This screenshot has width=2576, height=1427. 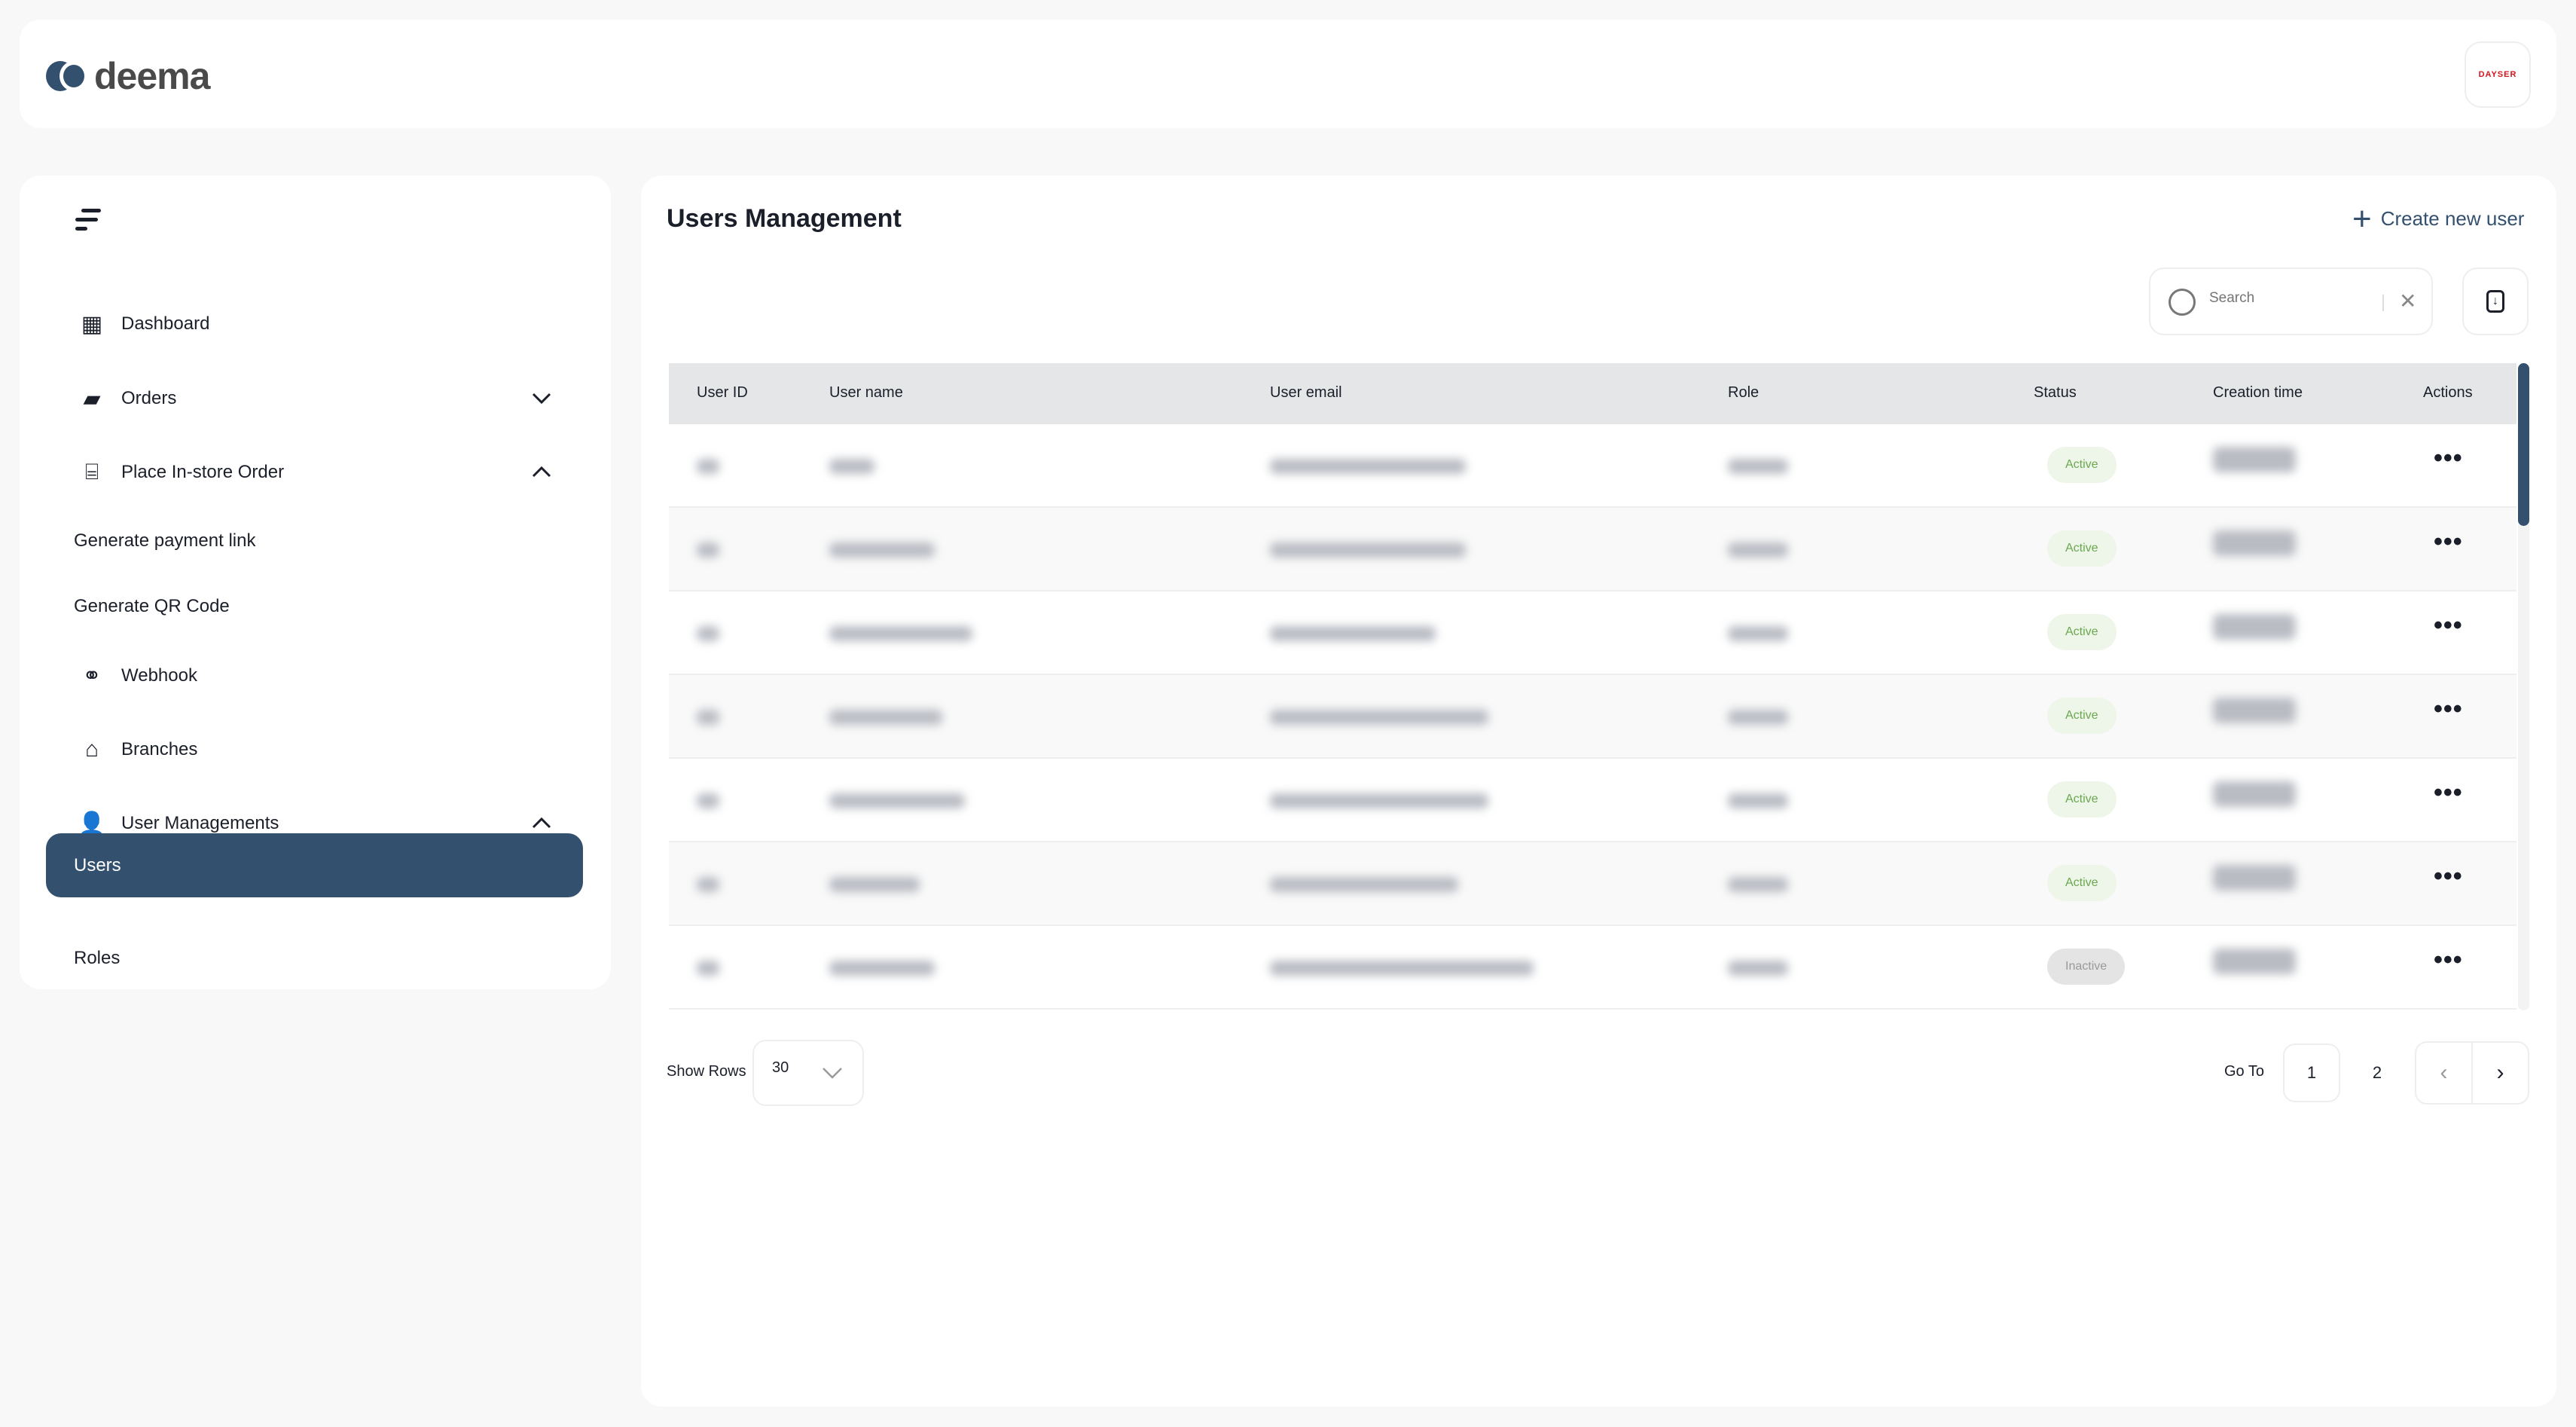 What do you see at coordinates (2524, 686) in the screenshot?
I see `table-scrollbar` at bounding box center [2524, 686].